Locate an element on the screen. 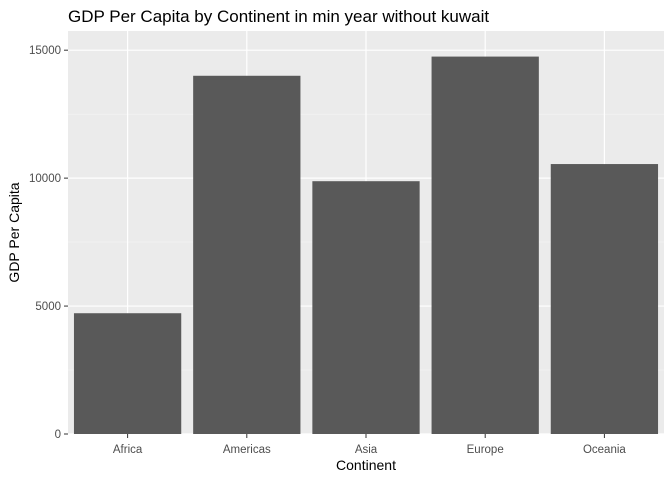 This screenshot has width=672, height=480. x-tick-label-africa: Africa is located at coordinates (128, 450).